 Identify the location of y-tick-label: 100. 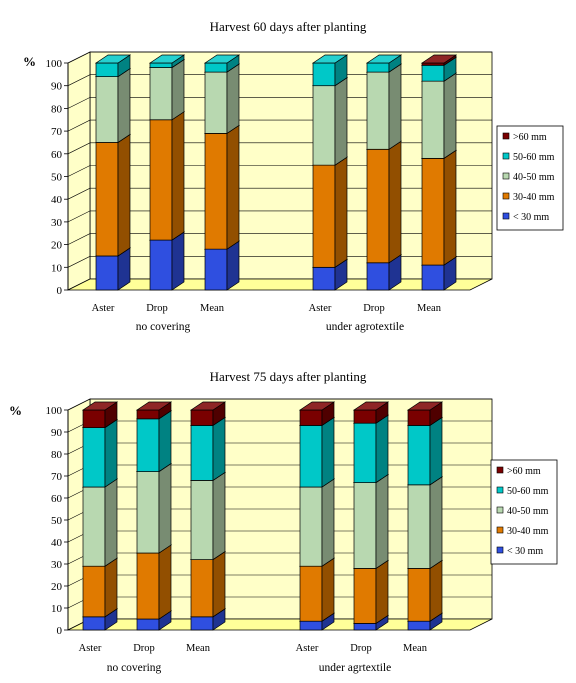
(54, 411).